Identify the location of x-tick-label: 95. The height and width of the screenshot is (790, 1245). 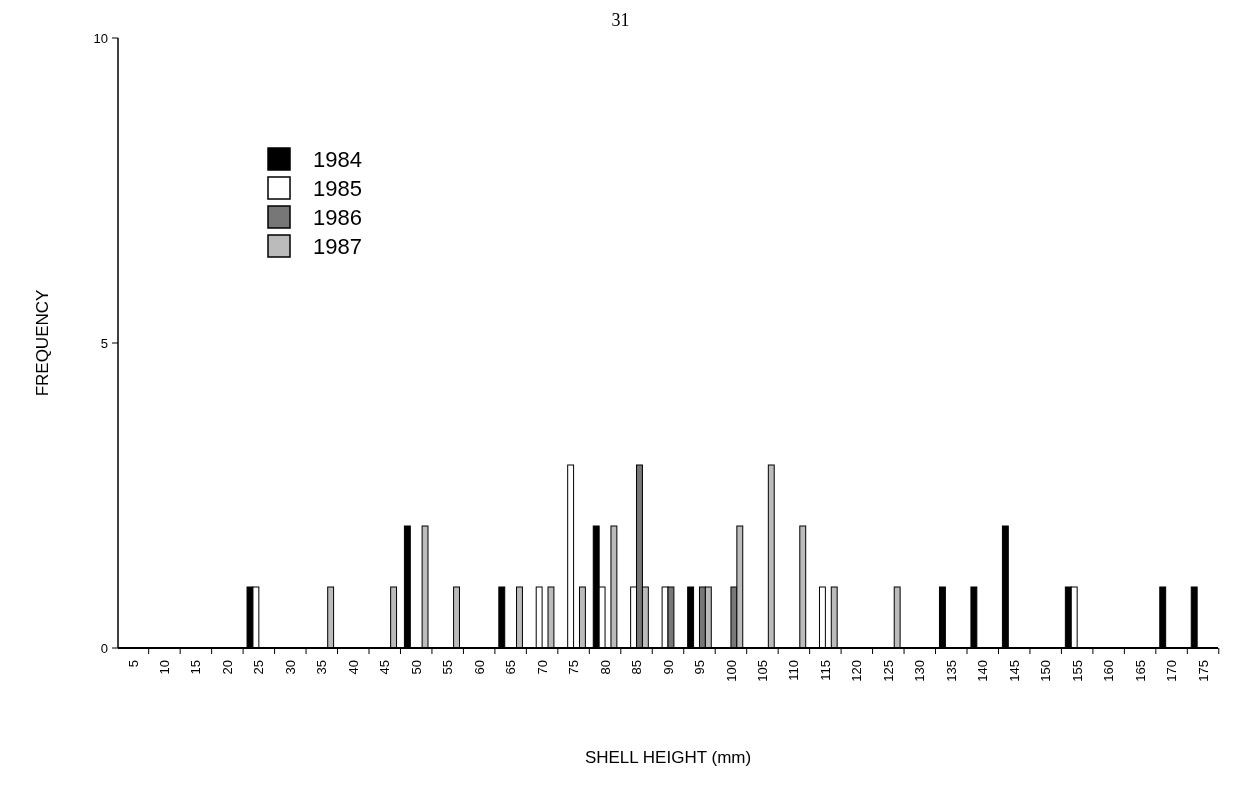
(700, 667).